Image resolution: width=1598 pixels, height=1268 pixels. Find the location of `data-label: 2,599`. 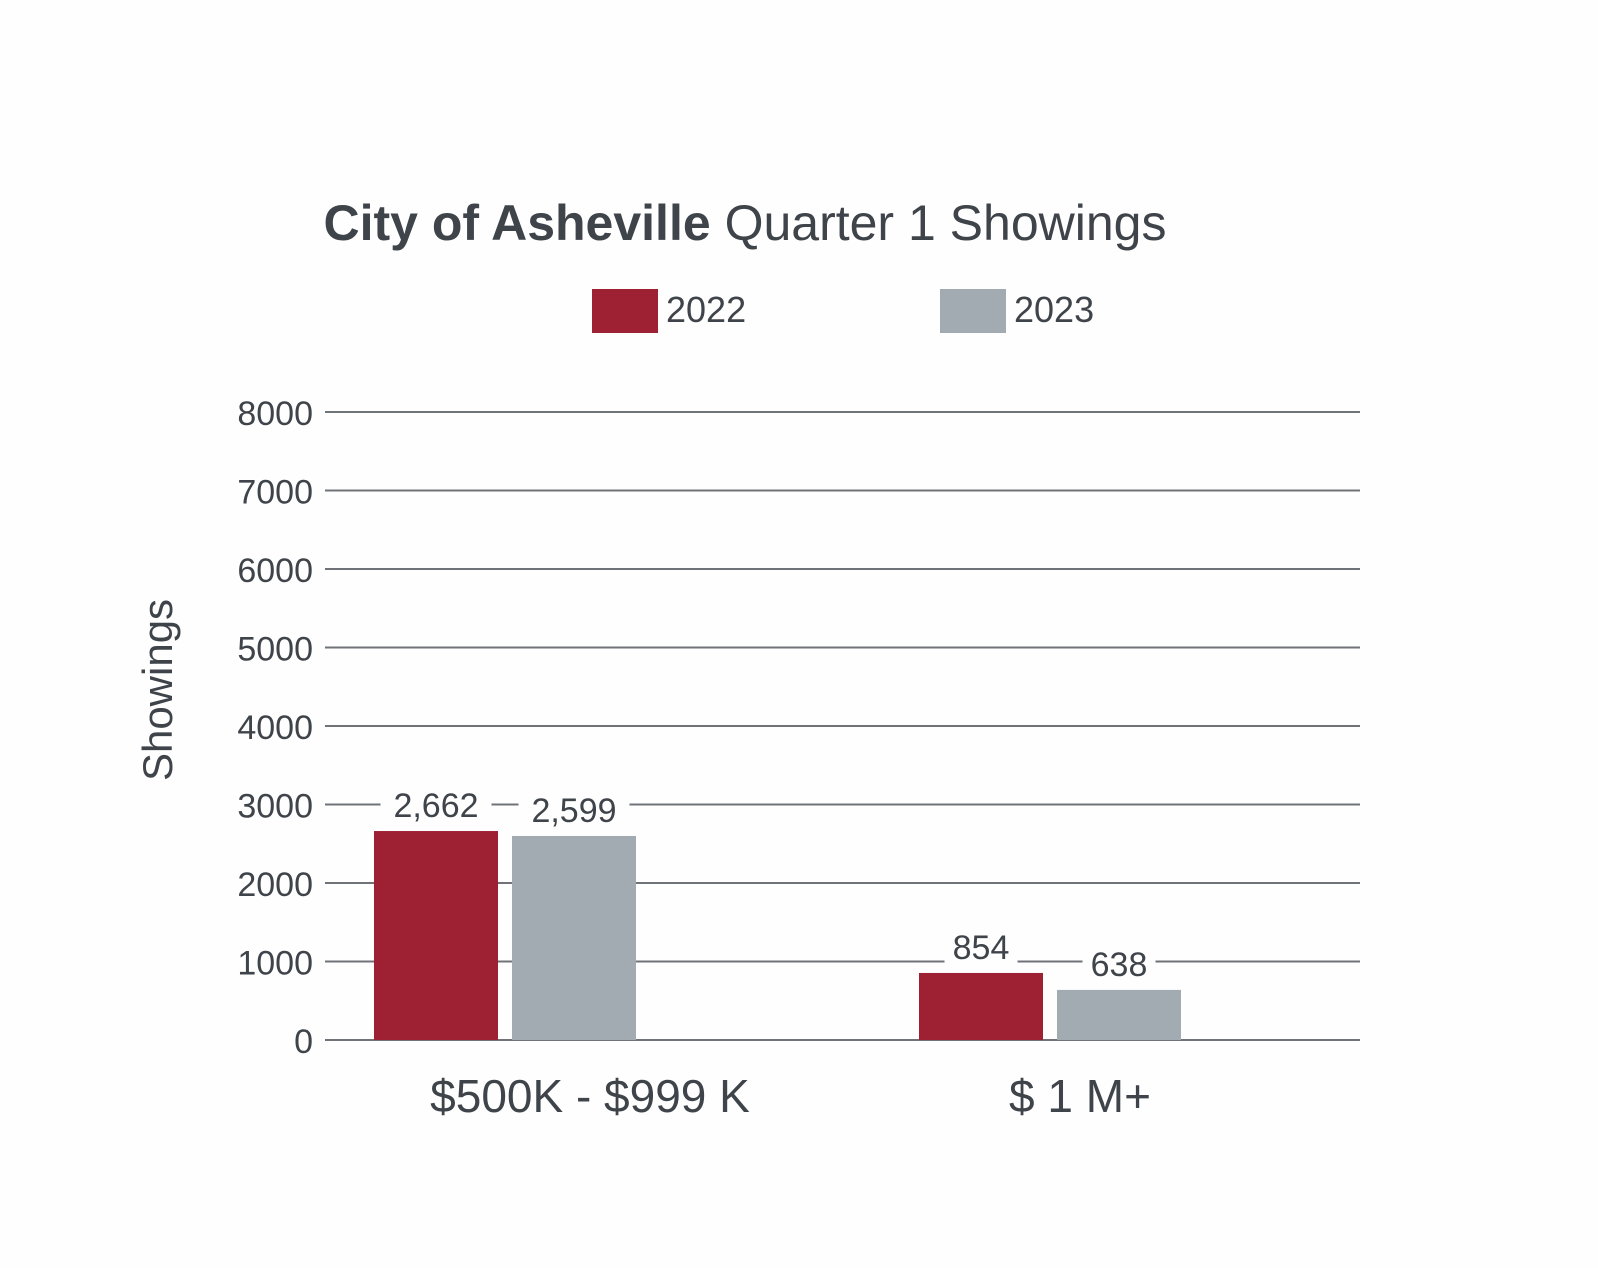

data-label: 2,599 is located at coordinates (573, 811).